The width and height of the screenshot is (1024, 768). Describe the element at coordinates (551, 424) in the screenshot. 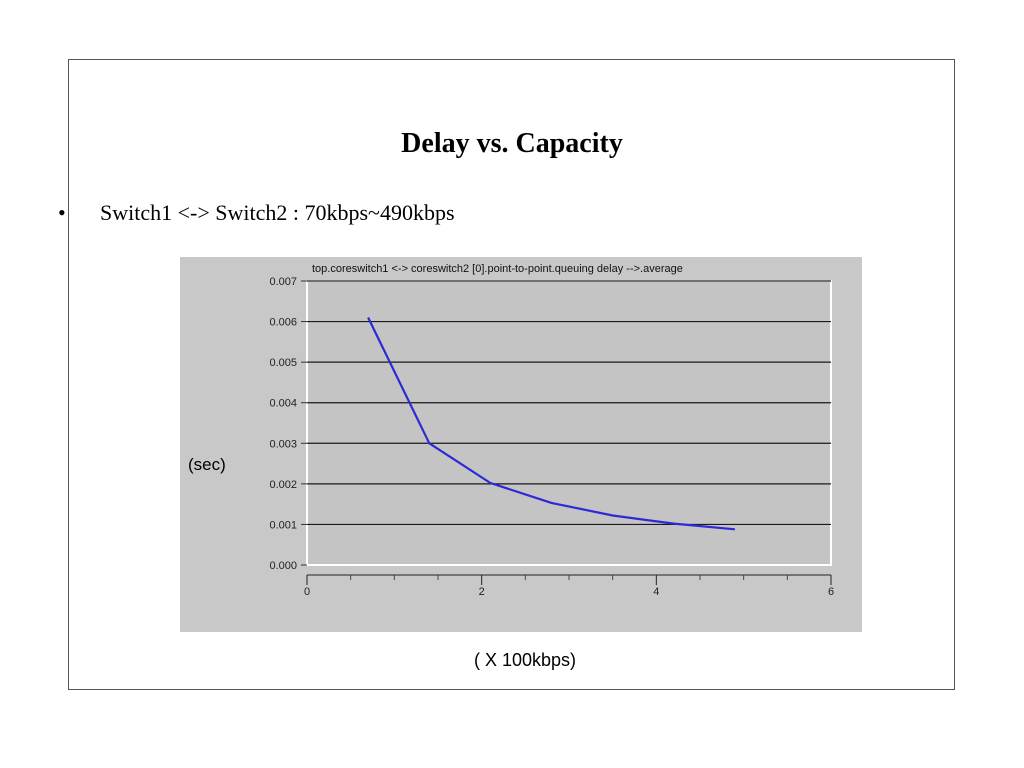

I see `series-line` at that location.